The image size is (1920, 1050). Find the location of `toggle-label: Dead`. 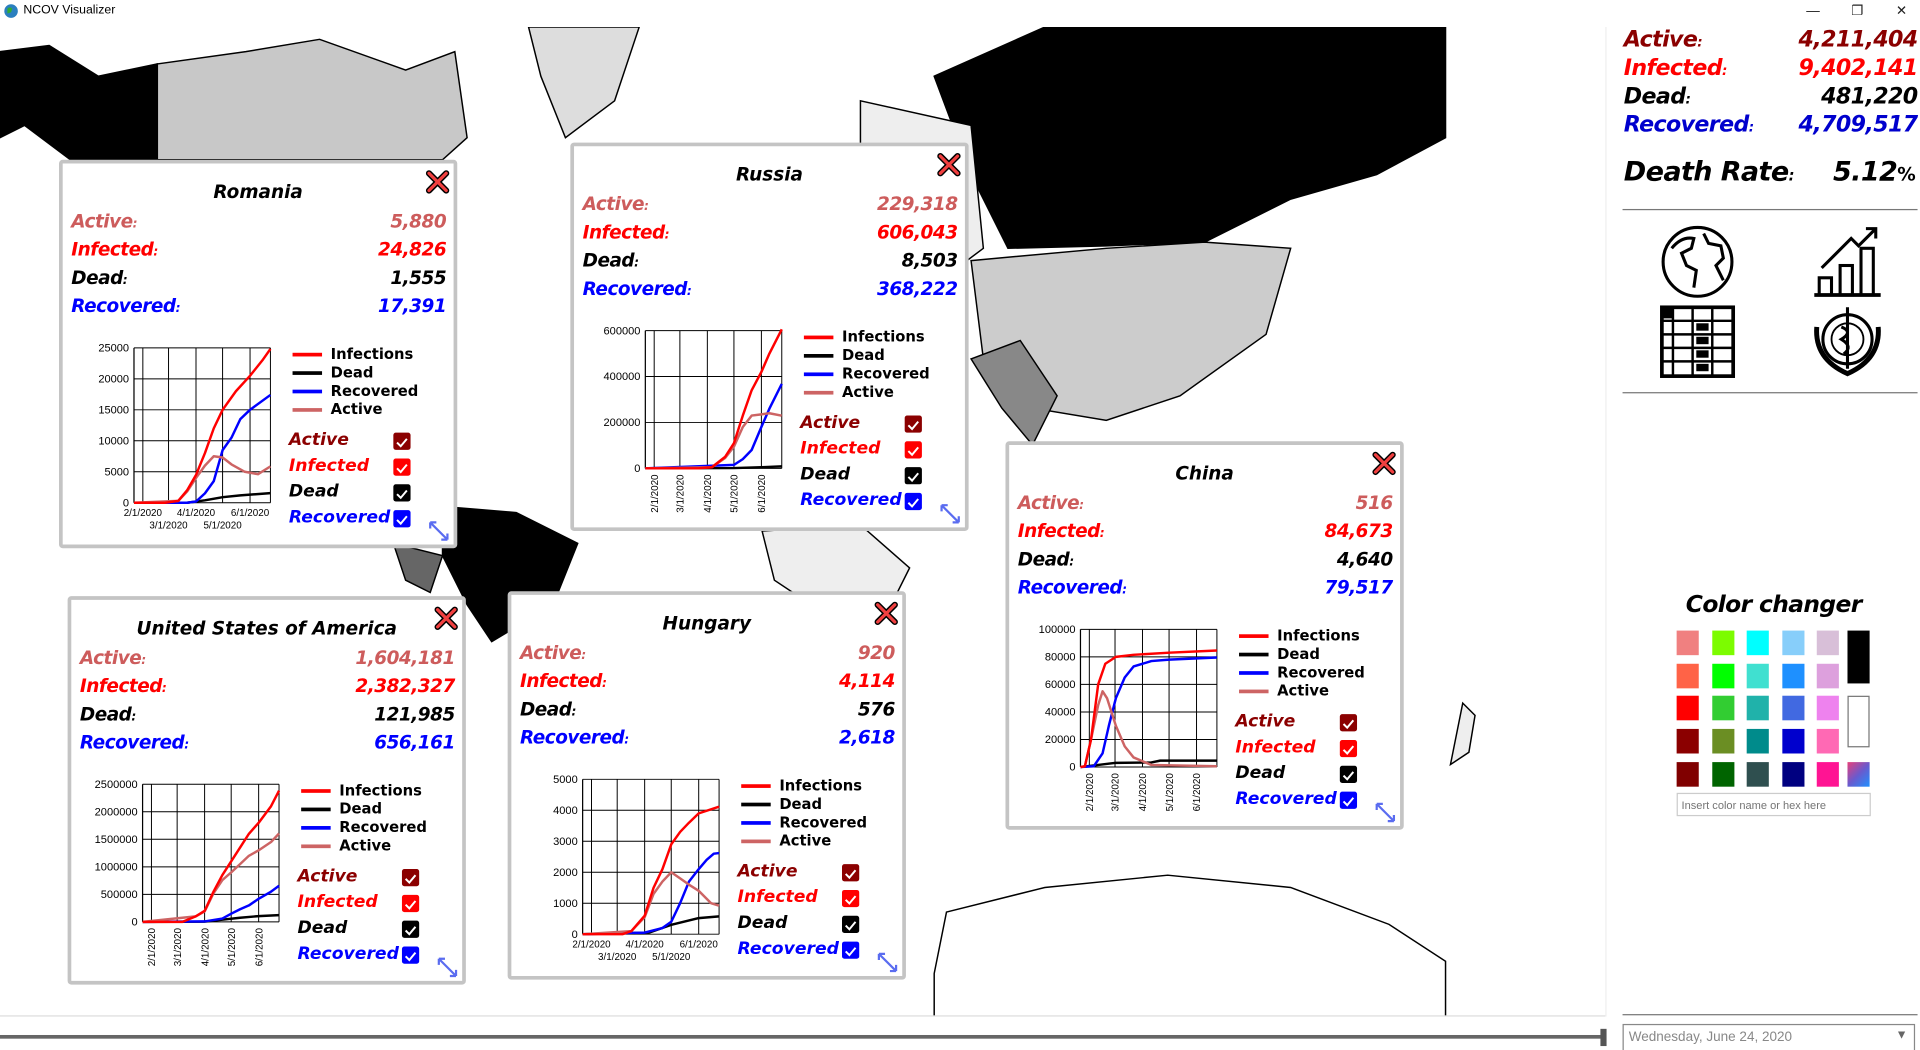

toggle-label: Dead is located at coordinates (762, 923).